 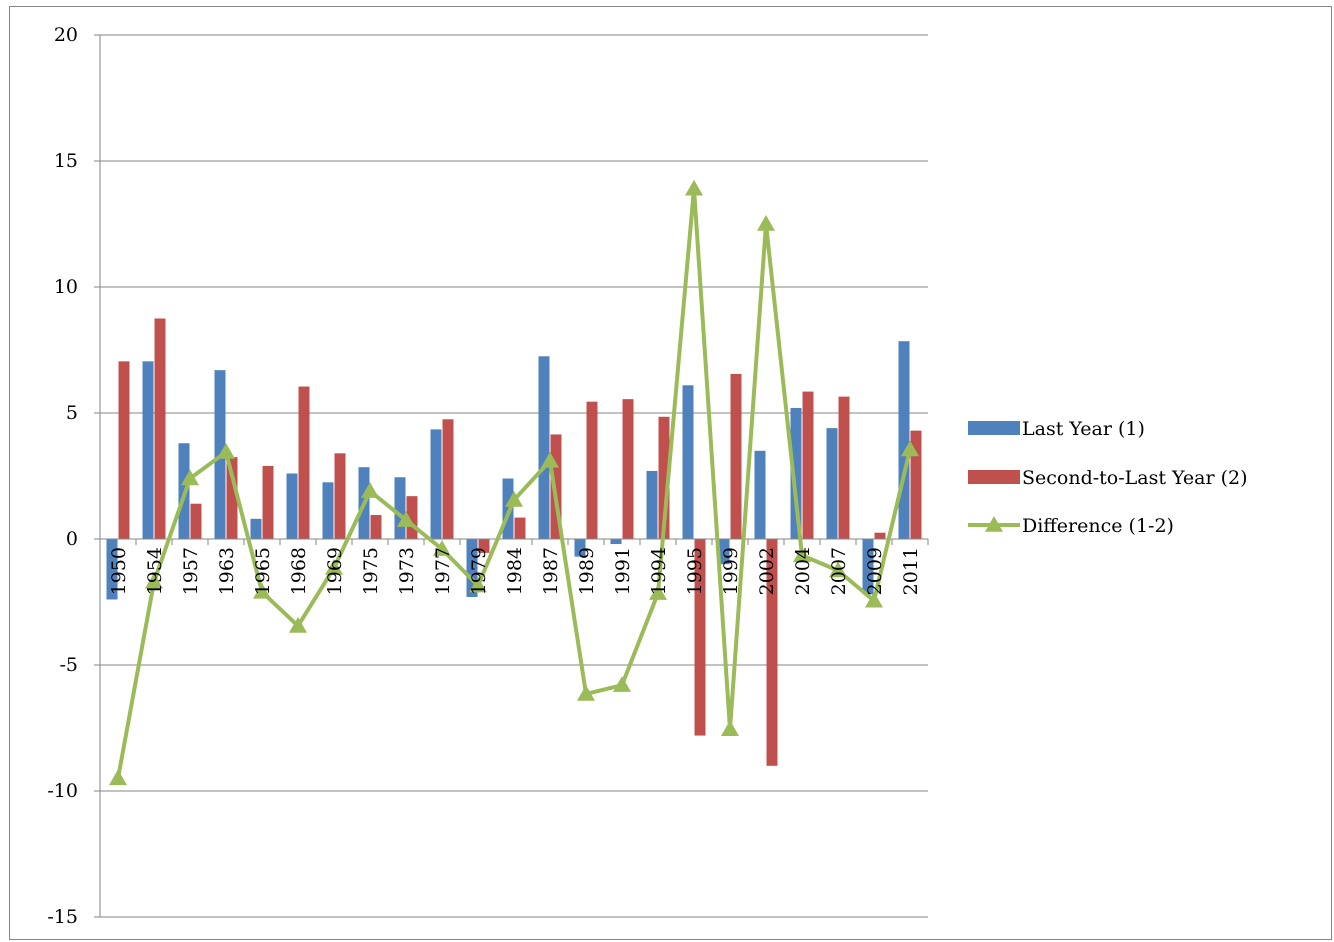 I want to click on x-tick-label: 2007, so click(x=839, y=571).